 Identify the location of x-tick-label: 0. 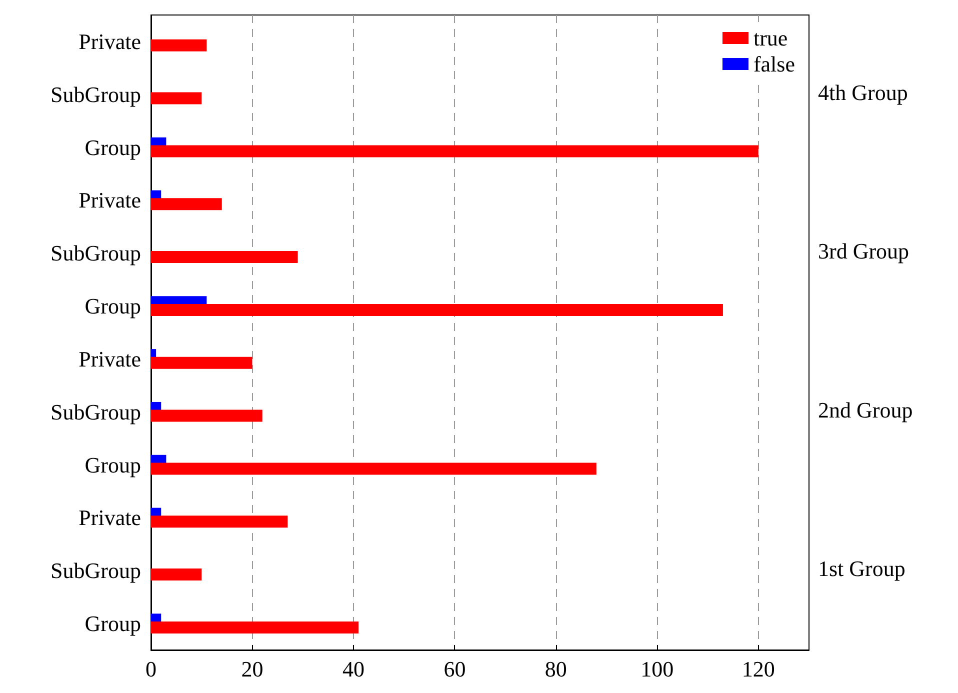
(151, 669).